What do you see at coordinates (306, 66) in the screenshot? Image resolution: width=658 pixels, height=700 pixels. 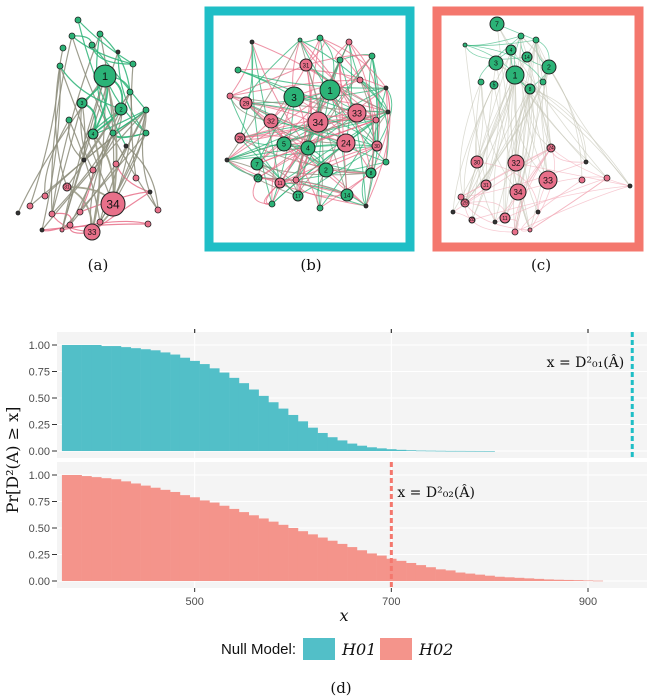 I see `node-label: 31` at bounding box center [306, 66].